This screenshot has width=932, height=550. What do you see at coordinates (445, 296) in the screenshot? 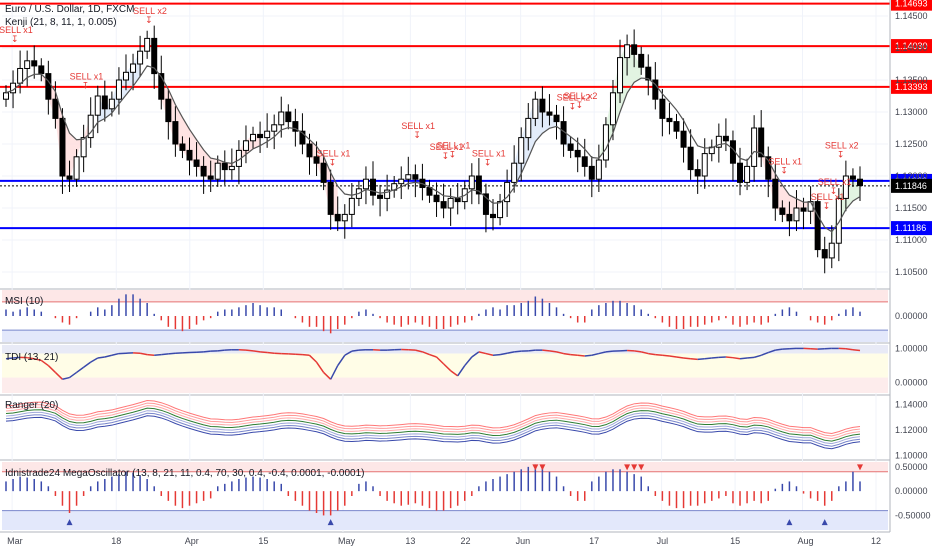
I see `msi-upper-zone` at bounding box center [445, 296].